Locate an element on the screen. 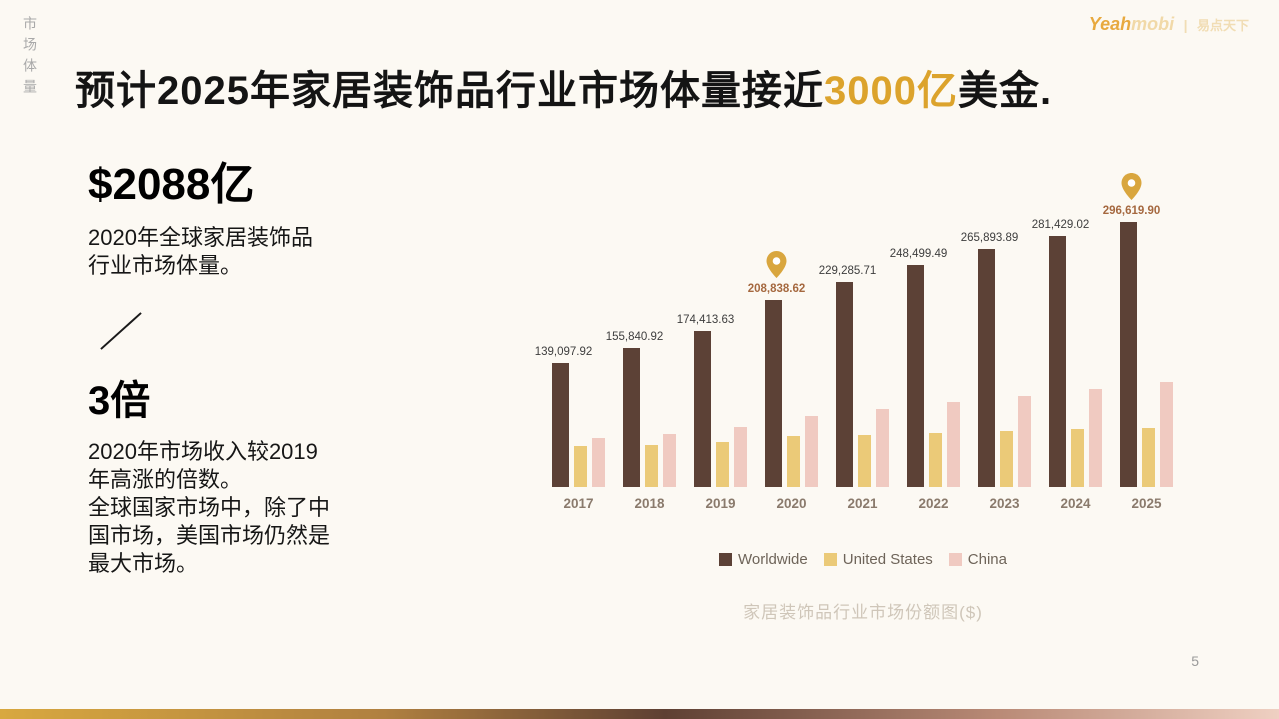 The image size is (1279, 719). chart-group: 208,838.62 is located at coordinates (787, 322).